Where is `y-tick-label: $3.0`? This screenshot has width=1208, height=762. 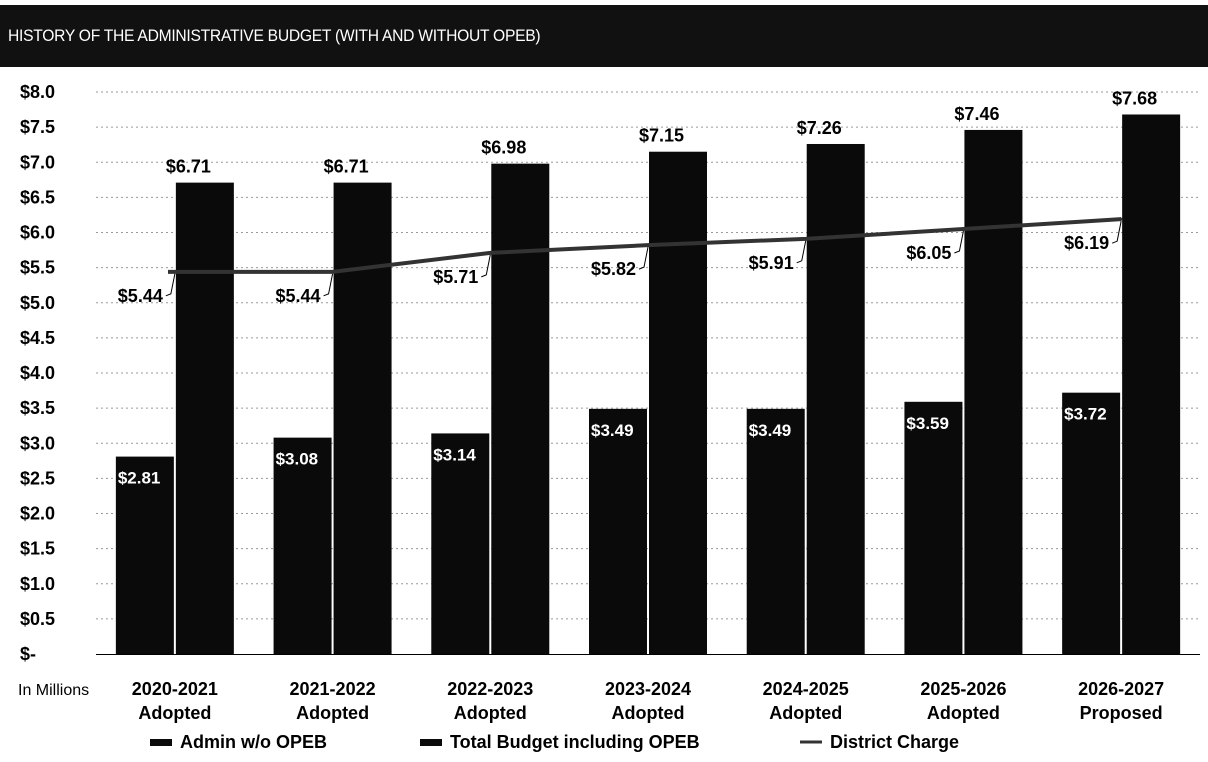
y-tick-label: $3.0 is located at coordinates (37, 443).